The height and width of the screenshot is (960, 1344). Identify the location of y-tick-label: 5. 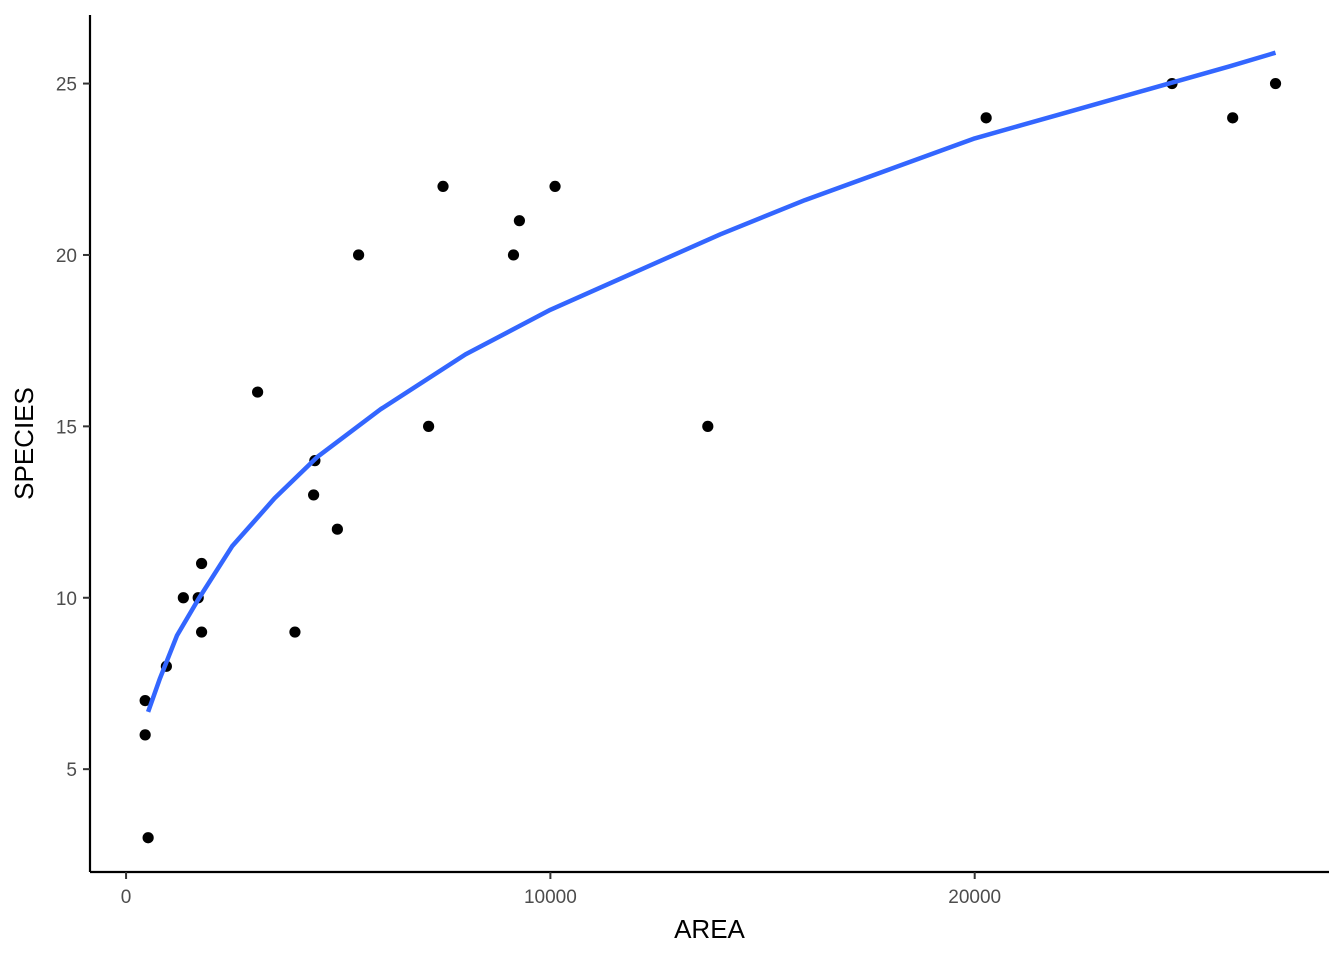
(71, 770).